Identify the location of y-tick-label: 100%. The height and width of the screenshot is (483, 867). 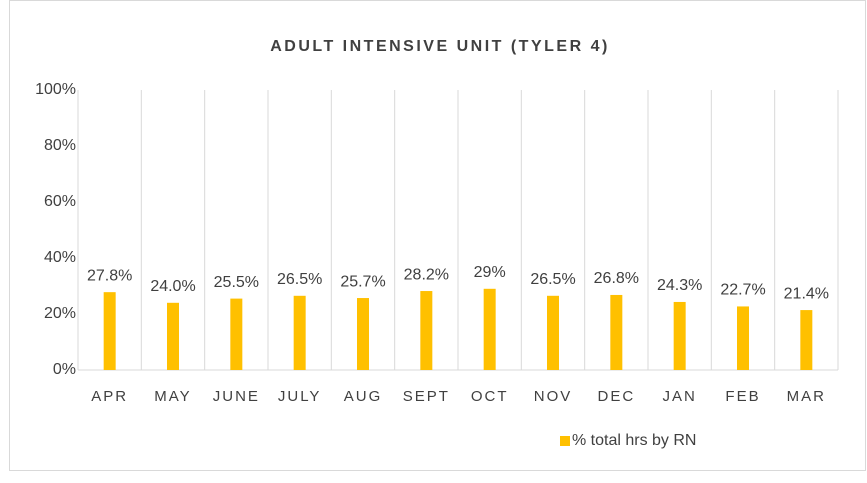
(55, 89).